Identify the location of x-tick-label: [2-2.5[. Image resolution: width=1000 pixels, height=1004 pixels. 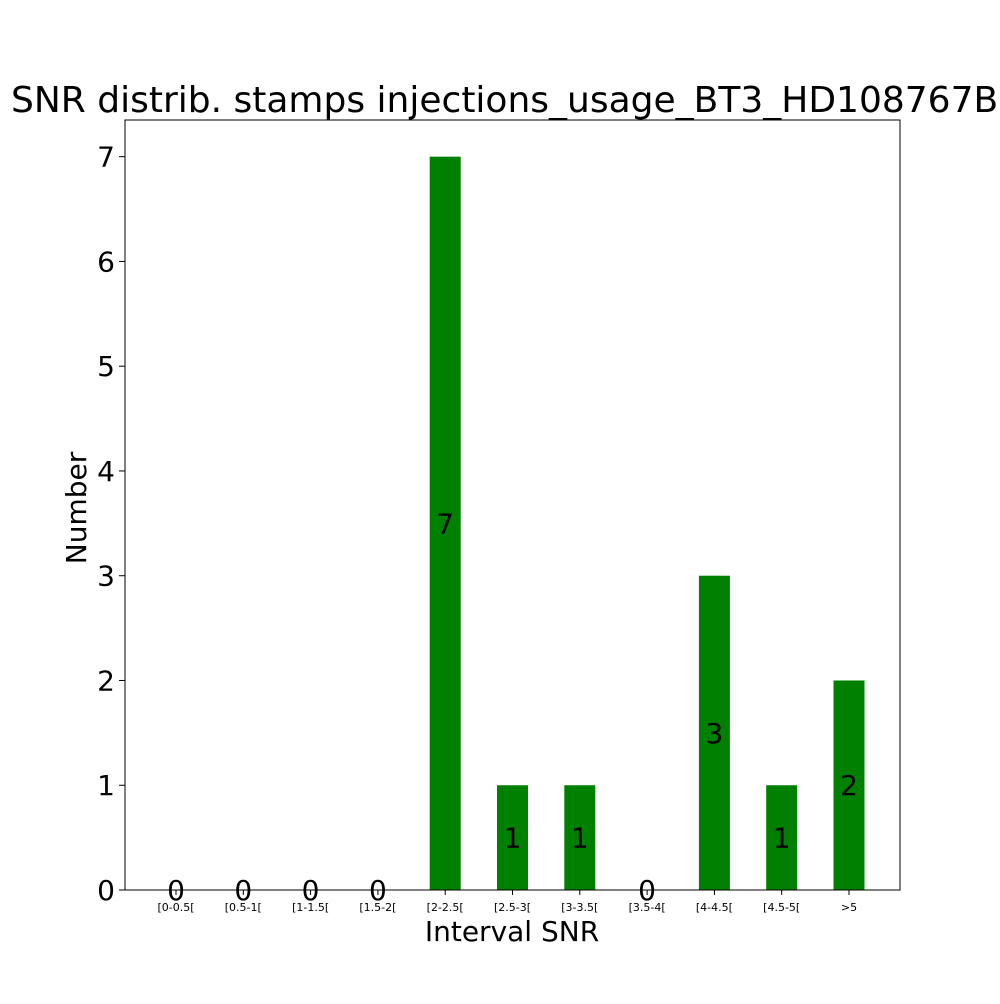
(445, 907).